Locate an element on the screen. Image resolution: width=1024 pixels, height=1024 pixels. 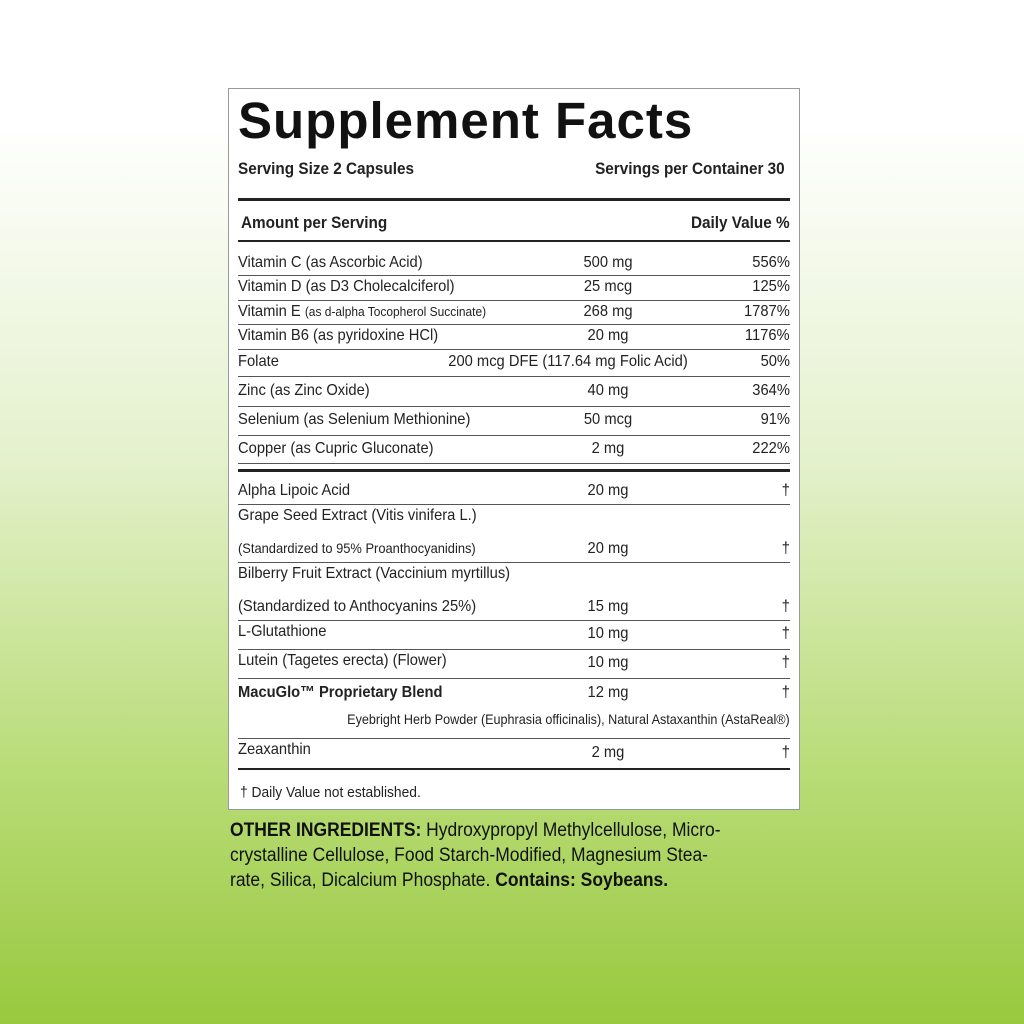
nutrient-name: Vitamin C (as Ascorbic Acid) is located at coordinates (330, 263).